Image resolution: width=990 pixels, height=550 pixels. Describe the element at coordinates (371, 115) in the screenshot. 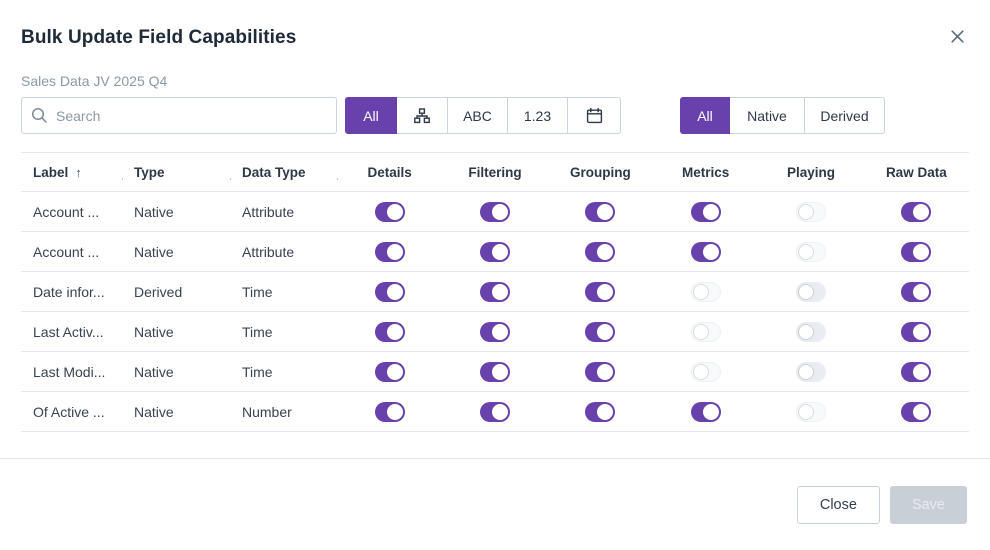

I see `type-filter-all: All` at that location.